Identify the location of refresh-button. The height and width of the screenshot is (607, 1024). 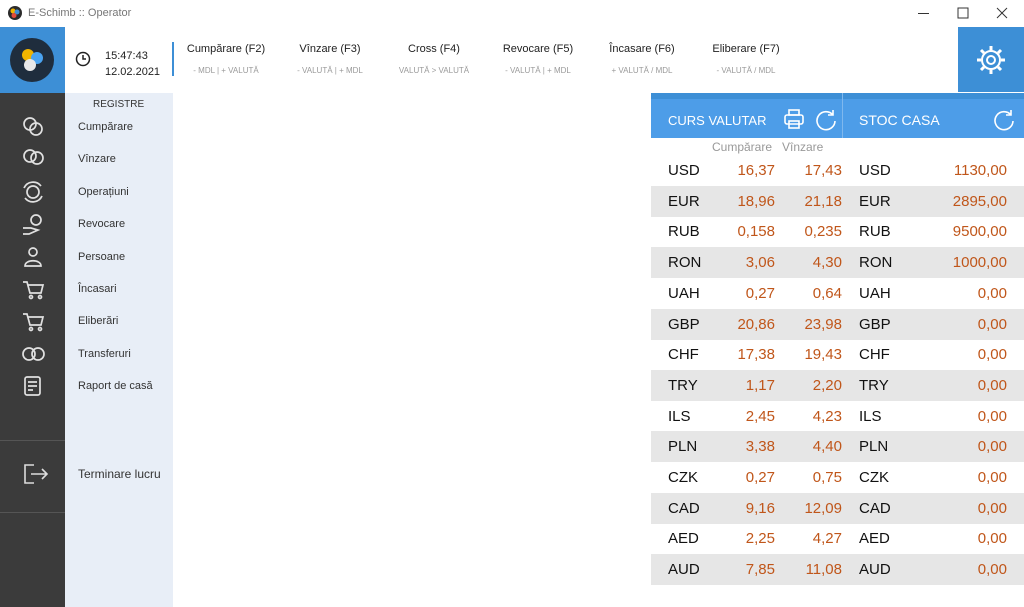
(826, 120).